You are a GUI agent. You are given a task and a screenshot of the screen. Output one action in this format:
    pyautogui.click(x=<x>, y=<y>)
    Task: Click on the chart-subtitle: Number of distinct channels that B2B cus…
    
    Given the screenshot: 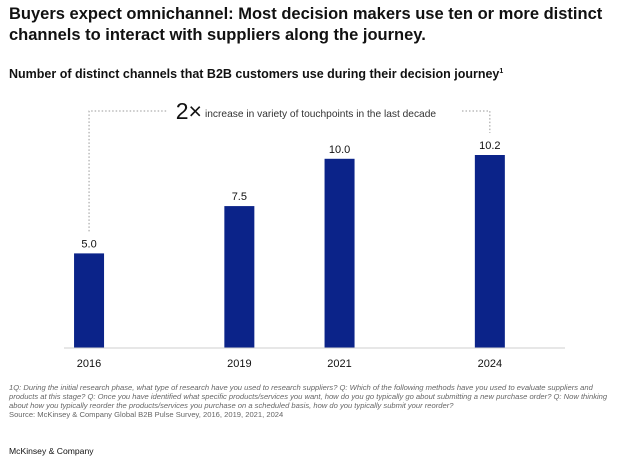 What is the action you would take?
    pyautogui.click(x=315, y=74)
    